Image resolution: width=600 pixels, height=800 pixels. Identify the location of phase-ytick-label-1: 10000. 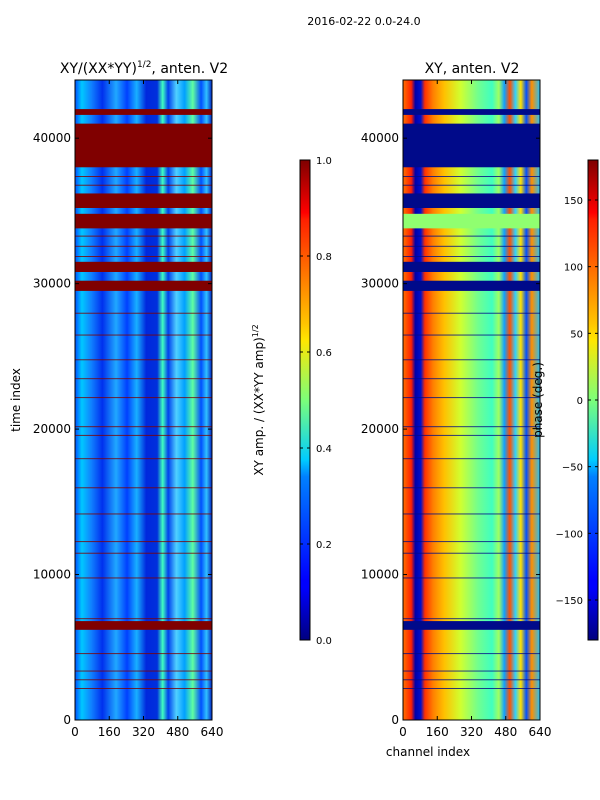
(380, 575).